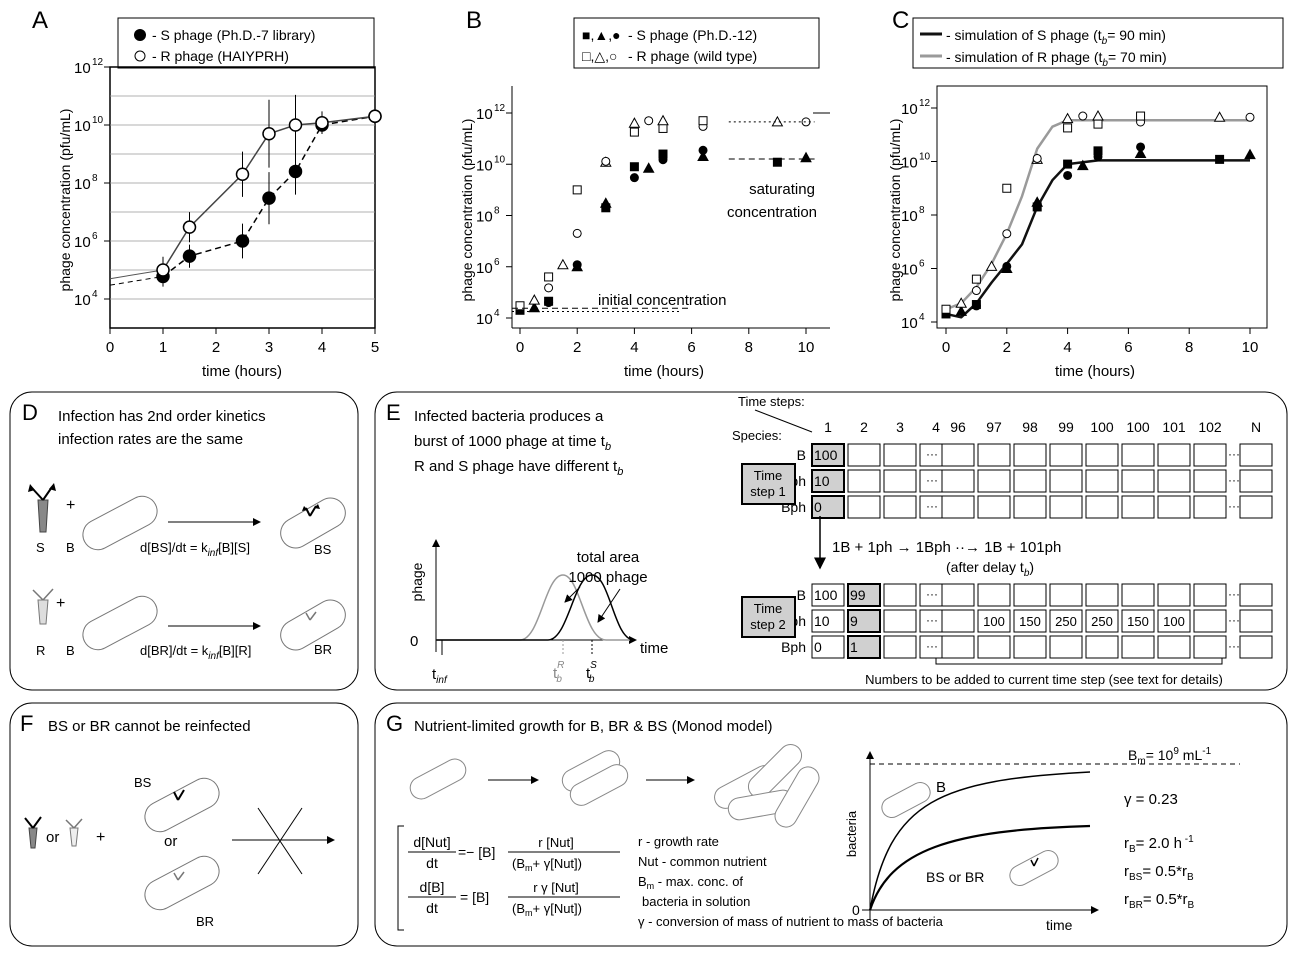  I want to click on panel-b-legend-s-markers: ■,▲,●, so click(601, 35).